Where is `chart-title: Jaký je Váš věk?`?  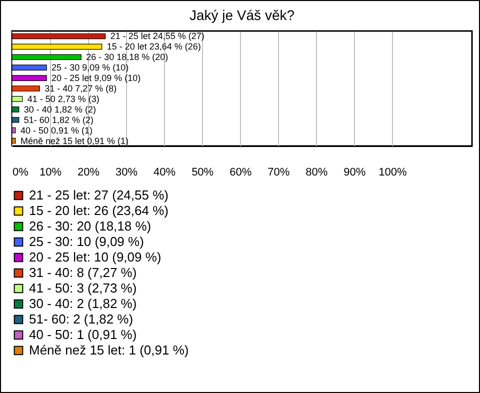 chart-title: Jaký je Váš věk? is located at coordinates (242, 15).